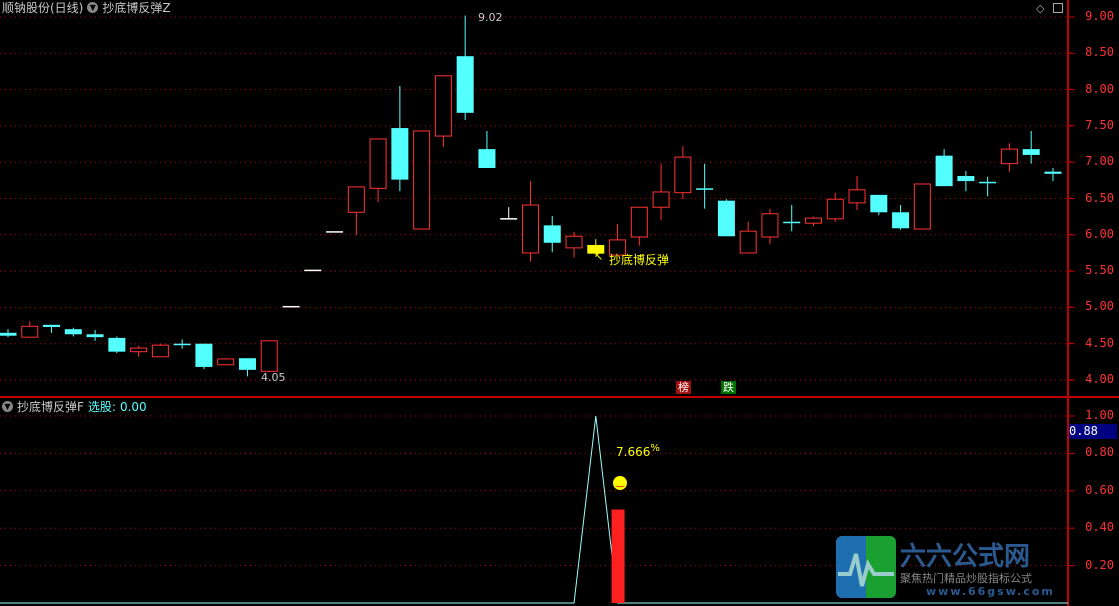 This screenshot has height=606, width=1119. Describe the element at coordinates (50, 407) in the screenshot. I see `sub-indicator-name: 抄底博反弹F` at that location.